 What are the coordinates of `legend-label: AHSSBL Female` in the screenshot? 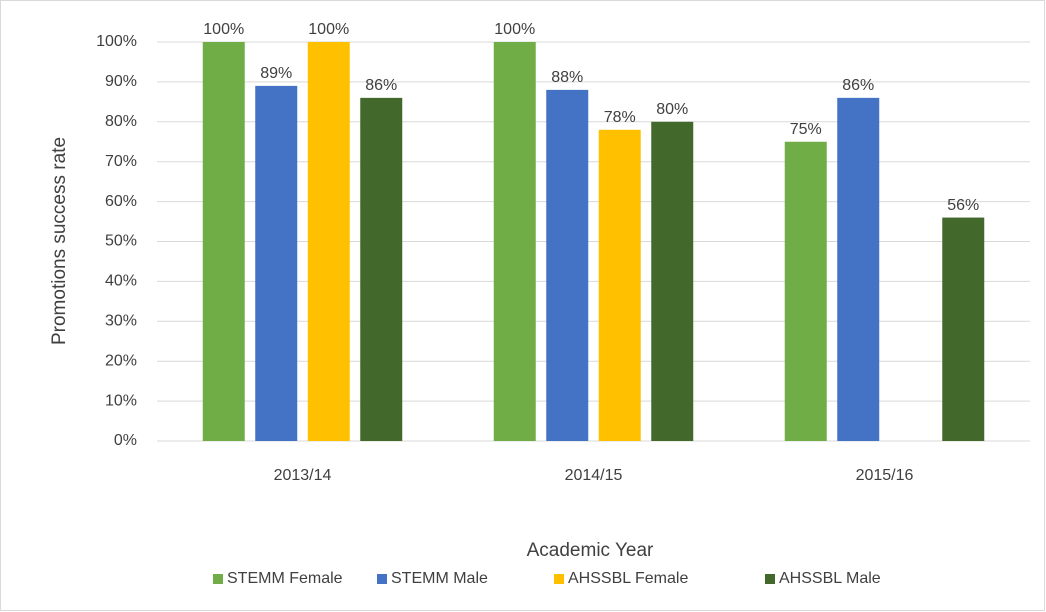 It's located at (628, 578).